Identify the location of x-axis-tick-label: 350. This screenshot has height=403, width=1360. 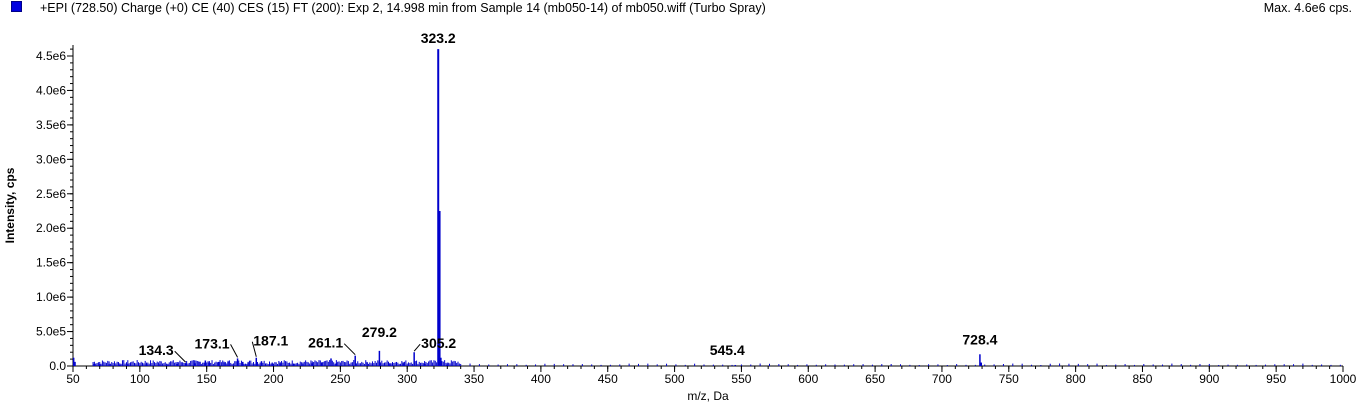
(474, 379).